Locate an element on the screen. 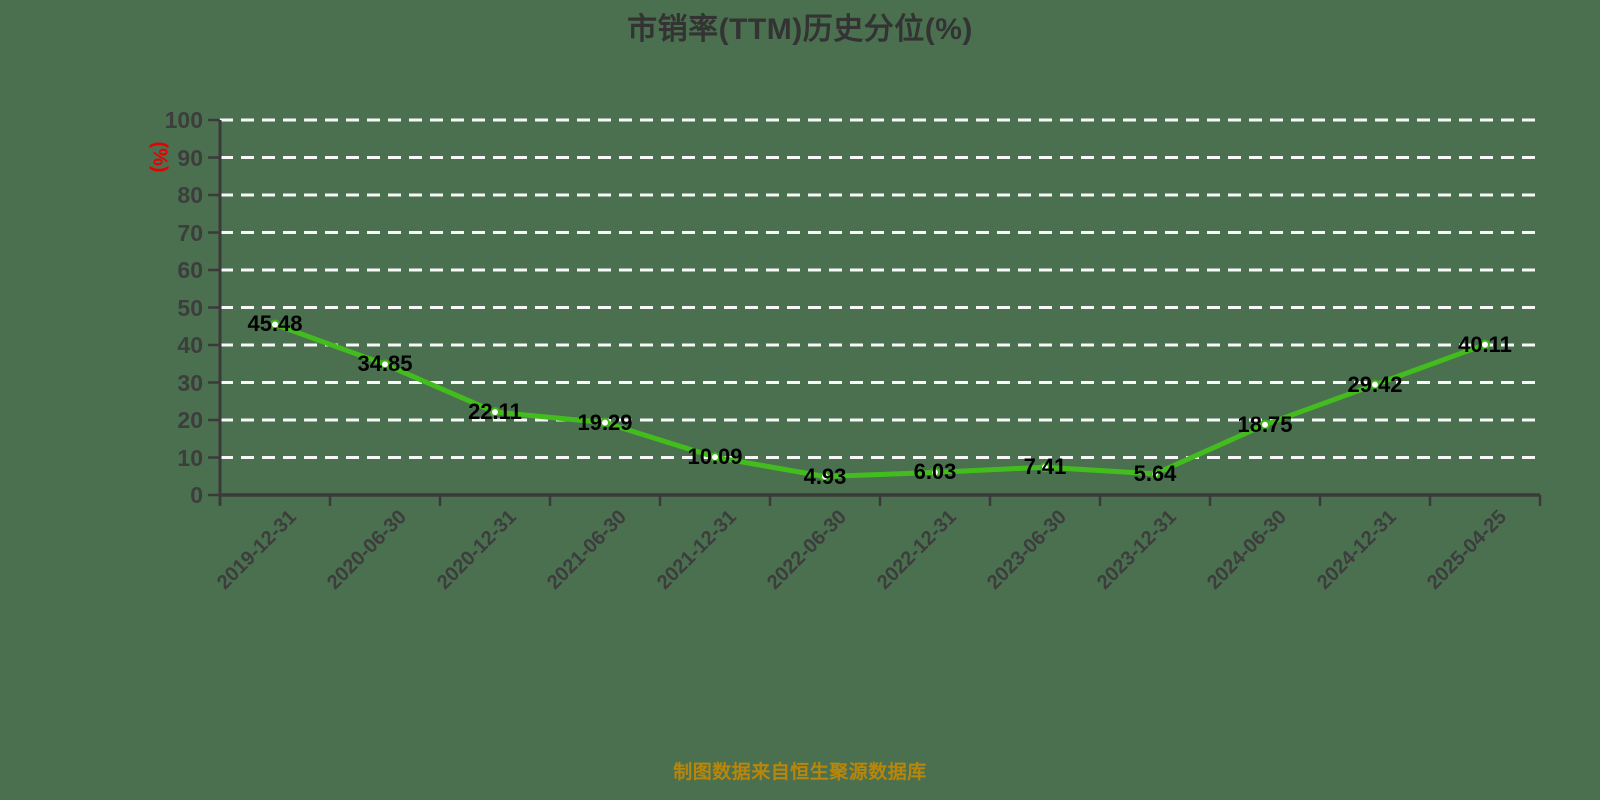  data-point-label: 6.03 is located at coordinates (935, 472).